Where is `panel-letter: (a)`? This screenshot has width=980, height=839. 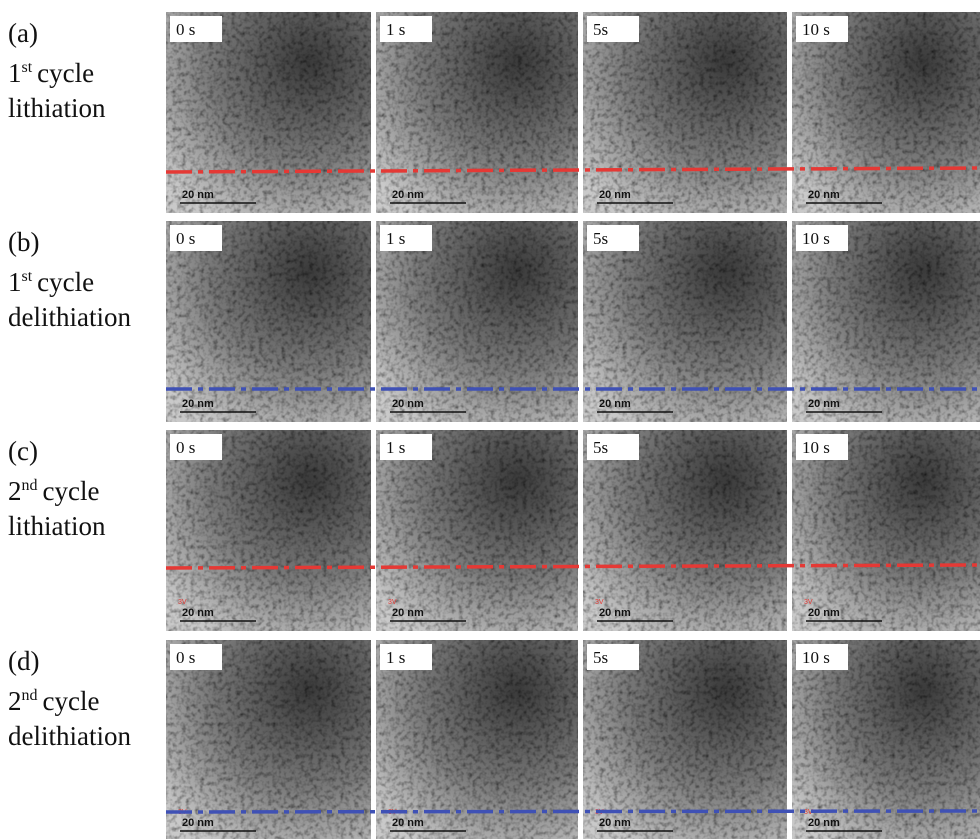
panel-letter: (a) is located at coordinates (23, 33).